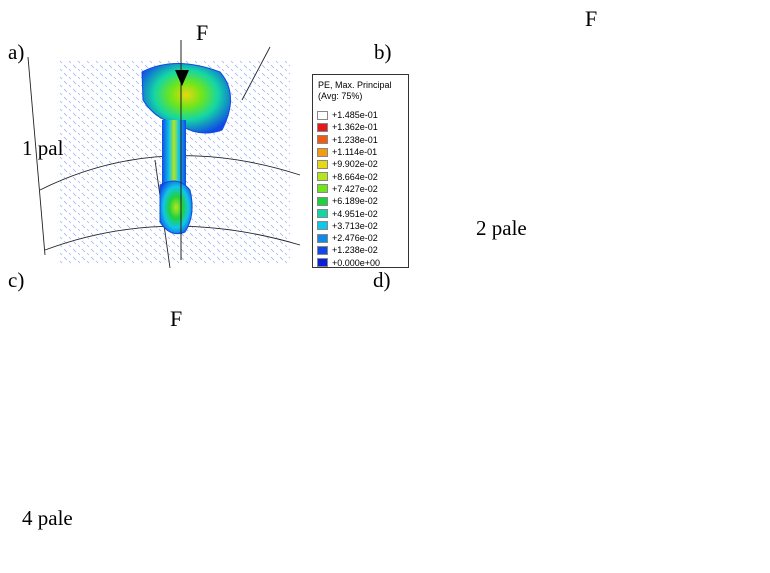 Image resolution: width=770 pixels, height=573 pixels. I want to click on legend-value: +4.951e-02, so click(355, 213).